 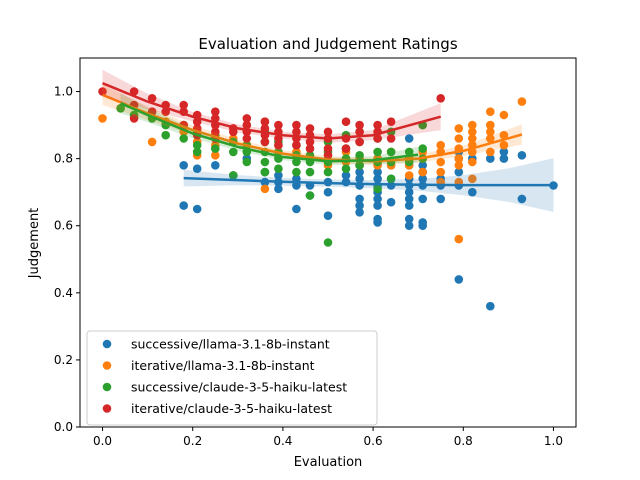 I want to click on series-1-trend-line, so click(x=312, y=128).